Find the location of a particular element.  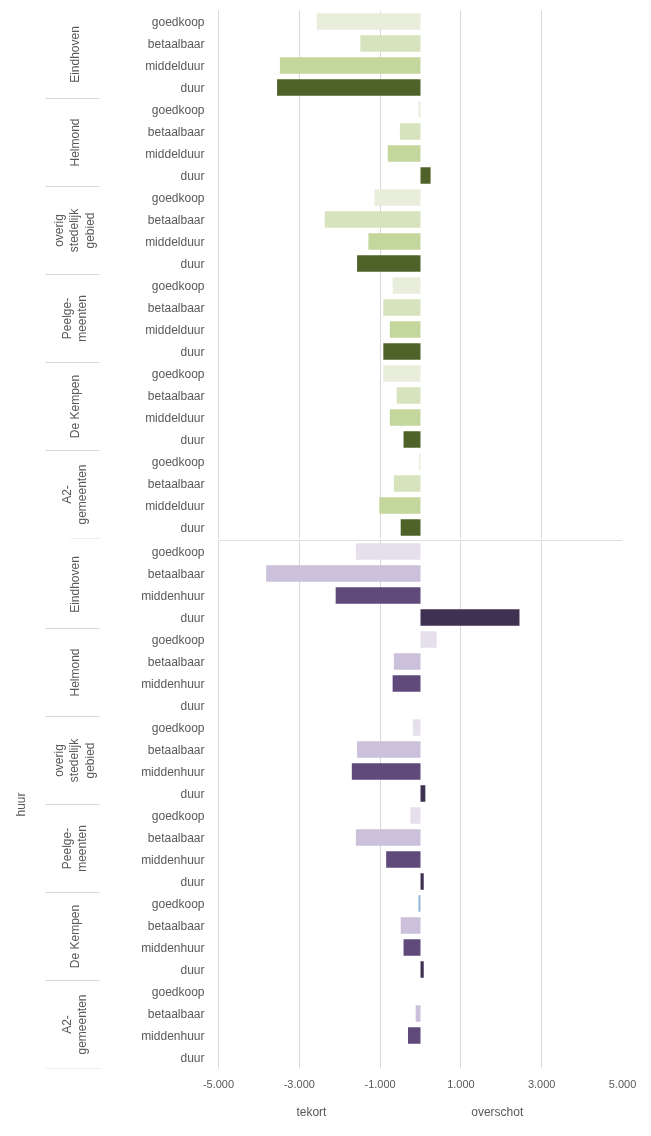

x-tick-label: 1.000 is located at coordinates (461, 1083).